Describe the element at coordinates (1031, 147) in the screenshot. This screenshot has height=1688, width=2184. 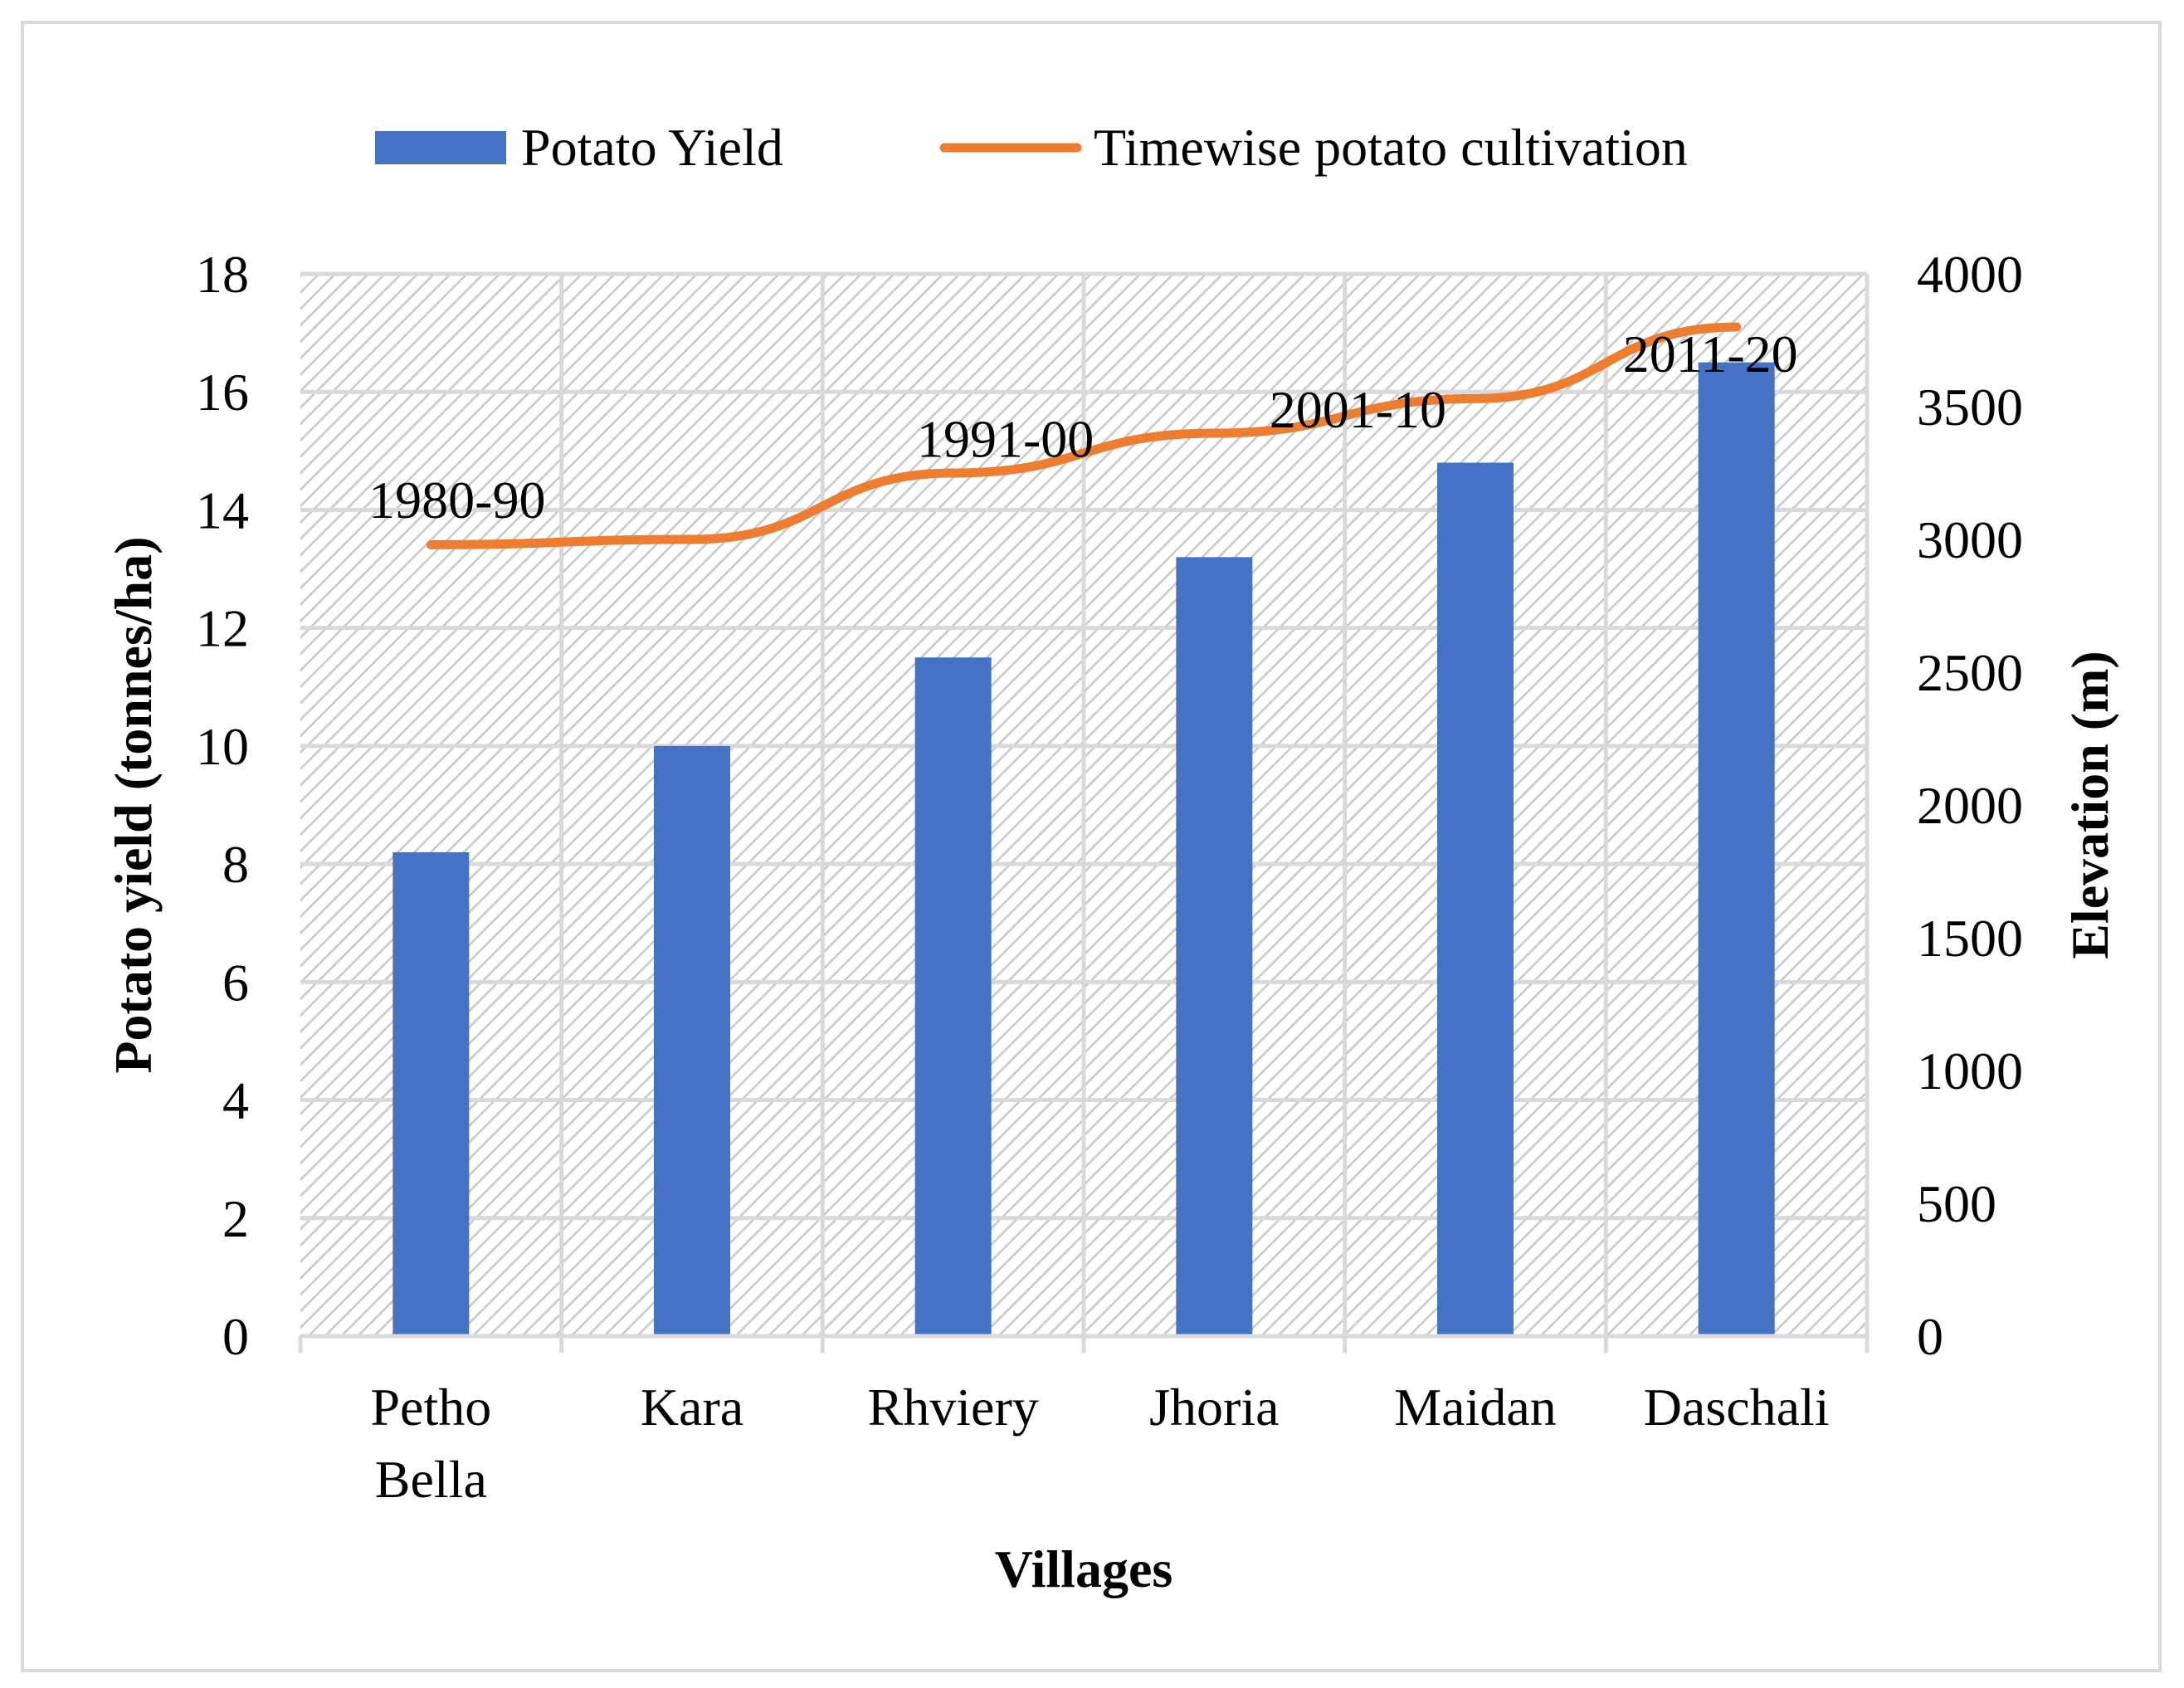
I see `legend: Potato Yield Timewise potato cultivation` at that location.